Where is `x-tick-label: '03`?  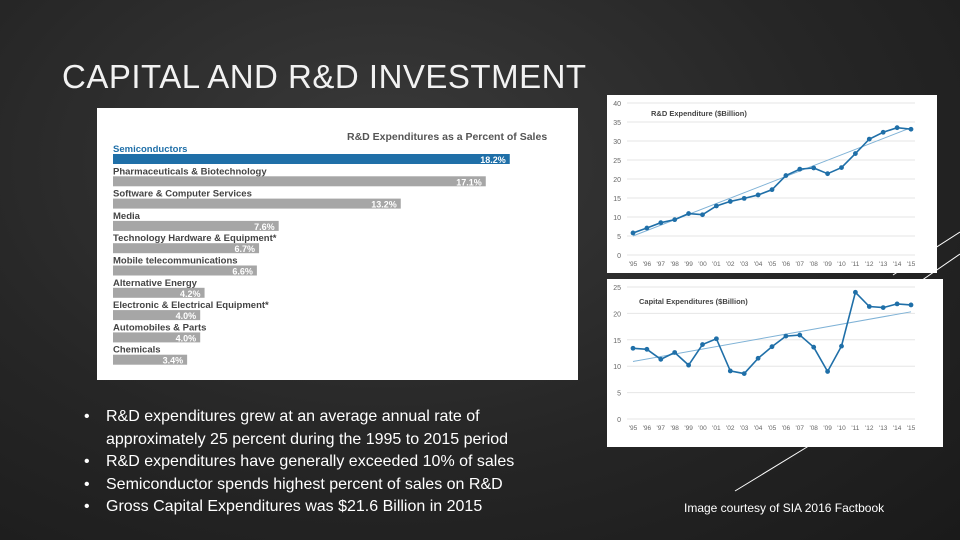 x-tick-label: '03 is located at coordinates (744, 428).